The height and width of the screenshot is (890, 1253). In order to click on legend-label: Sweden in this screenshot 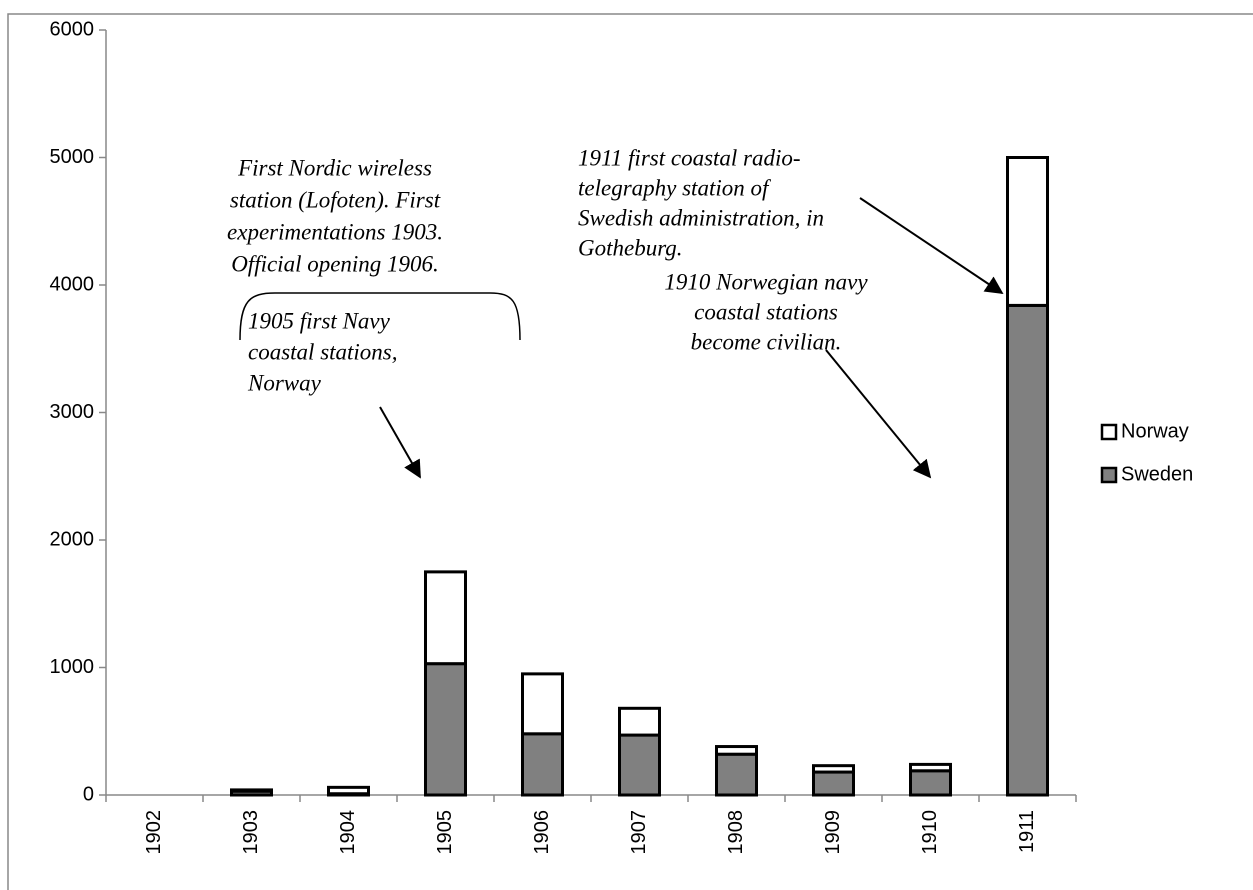, I will do `click(1157, 474)`.